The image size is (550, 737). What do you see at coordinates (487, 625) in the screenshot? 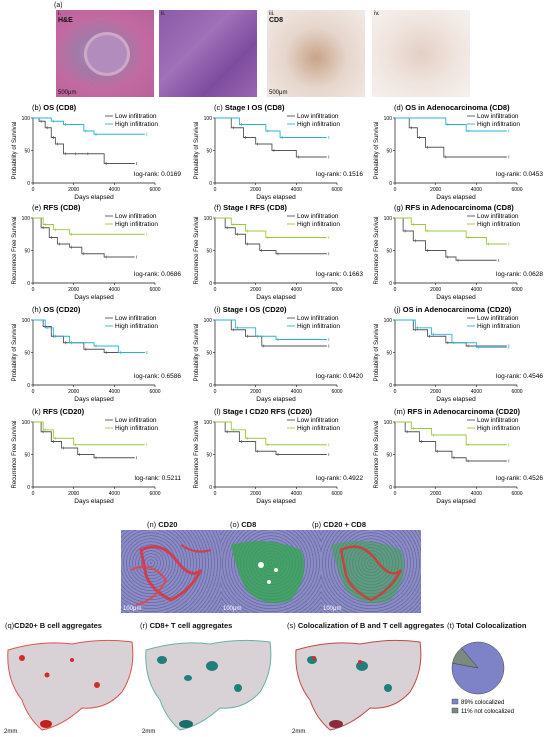
I see `panel-t-title: (t) Total Colocalization` at bounding box center [487, 625].